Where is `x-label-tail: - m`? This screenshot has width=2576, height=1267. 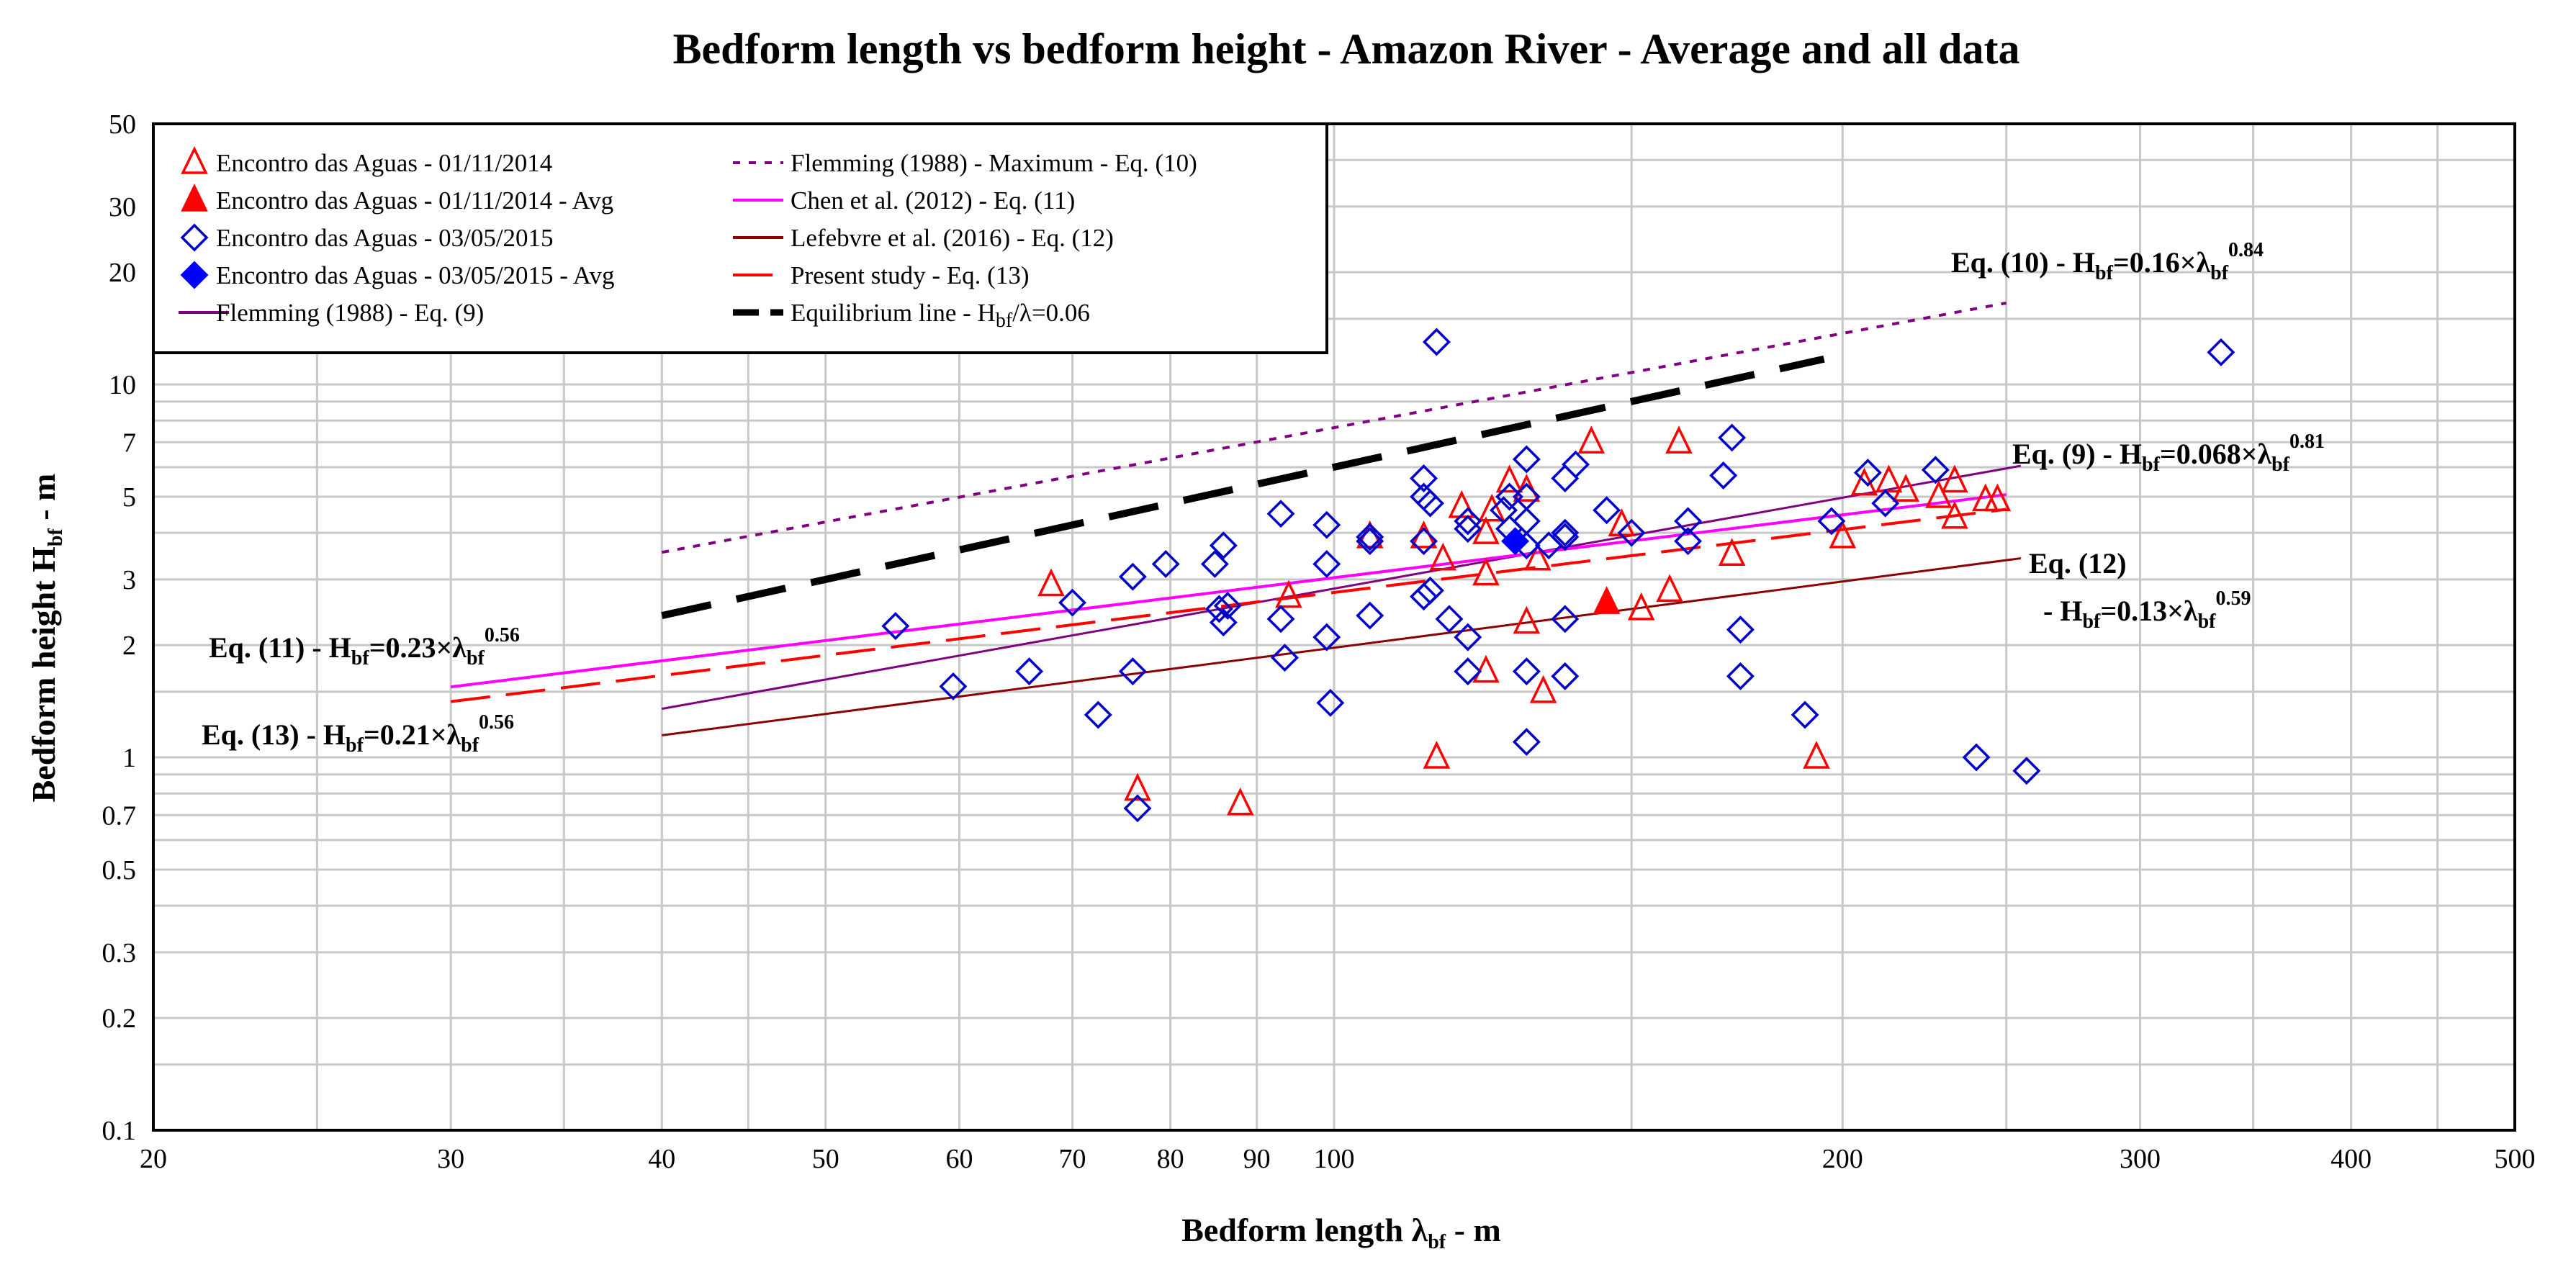 x-label-tail: - m is located at coordinates (1473, 1230).